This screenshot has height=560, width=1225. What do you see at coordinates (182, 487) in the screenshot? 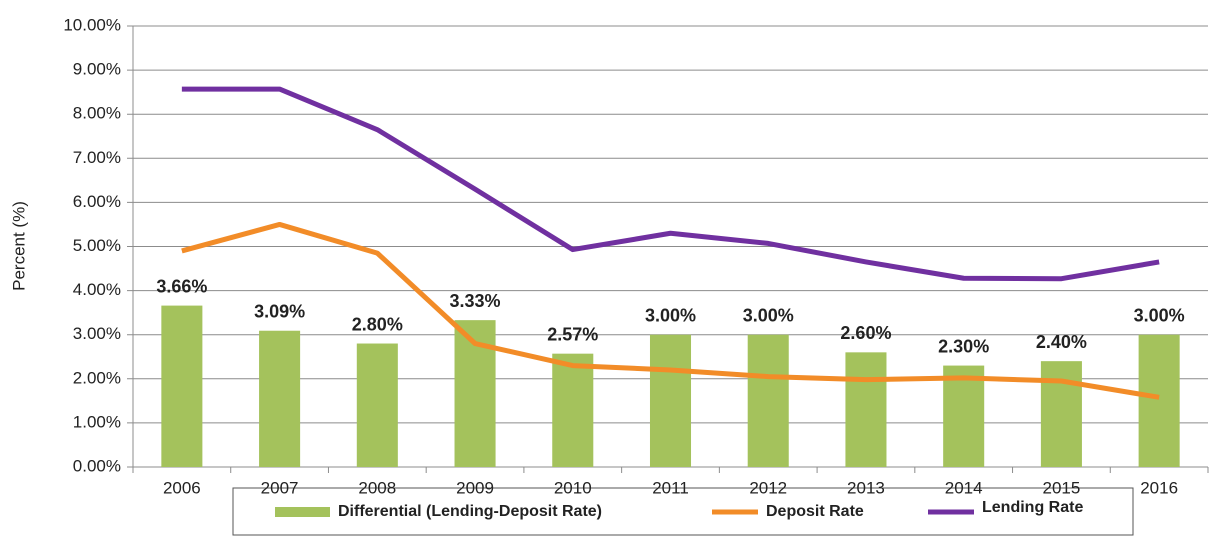
I see `x-tick-label: 2006` at bounding box center [182, 487].